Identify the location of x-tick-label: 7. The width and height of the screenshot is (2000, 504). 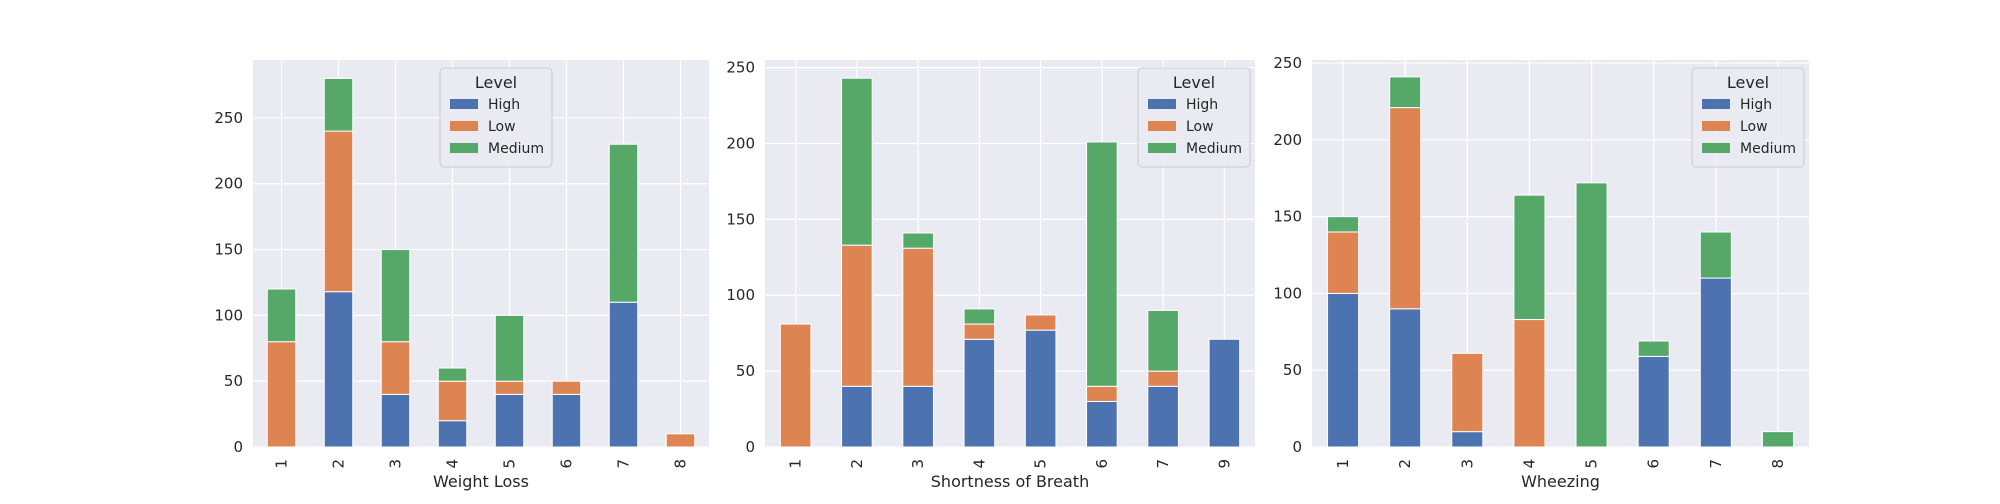
(1716, 464).